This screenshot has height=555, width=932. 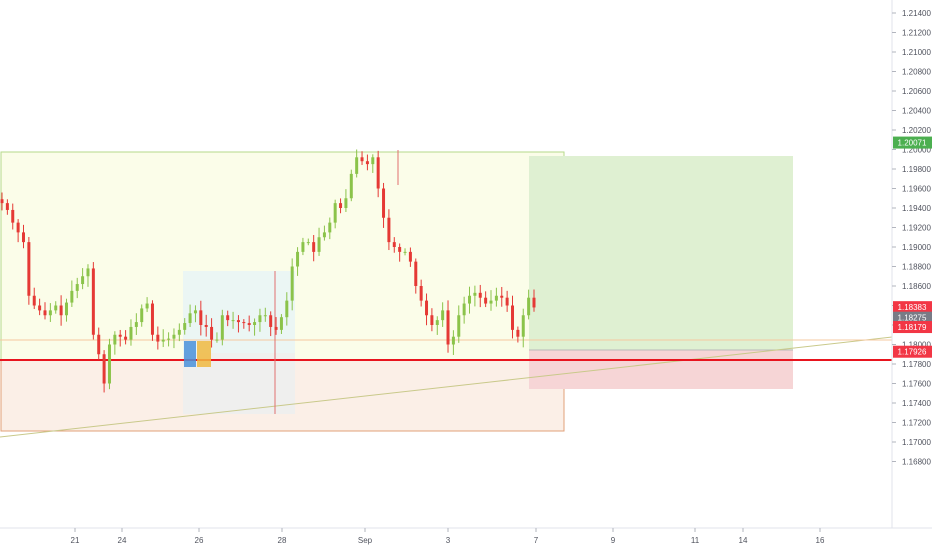 What do you see at coordinates (204, 354) in the screenshot?
I see `position-box-orange` at bounding box center [204, 354].